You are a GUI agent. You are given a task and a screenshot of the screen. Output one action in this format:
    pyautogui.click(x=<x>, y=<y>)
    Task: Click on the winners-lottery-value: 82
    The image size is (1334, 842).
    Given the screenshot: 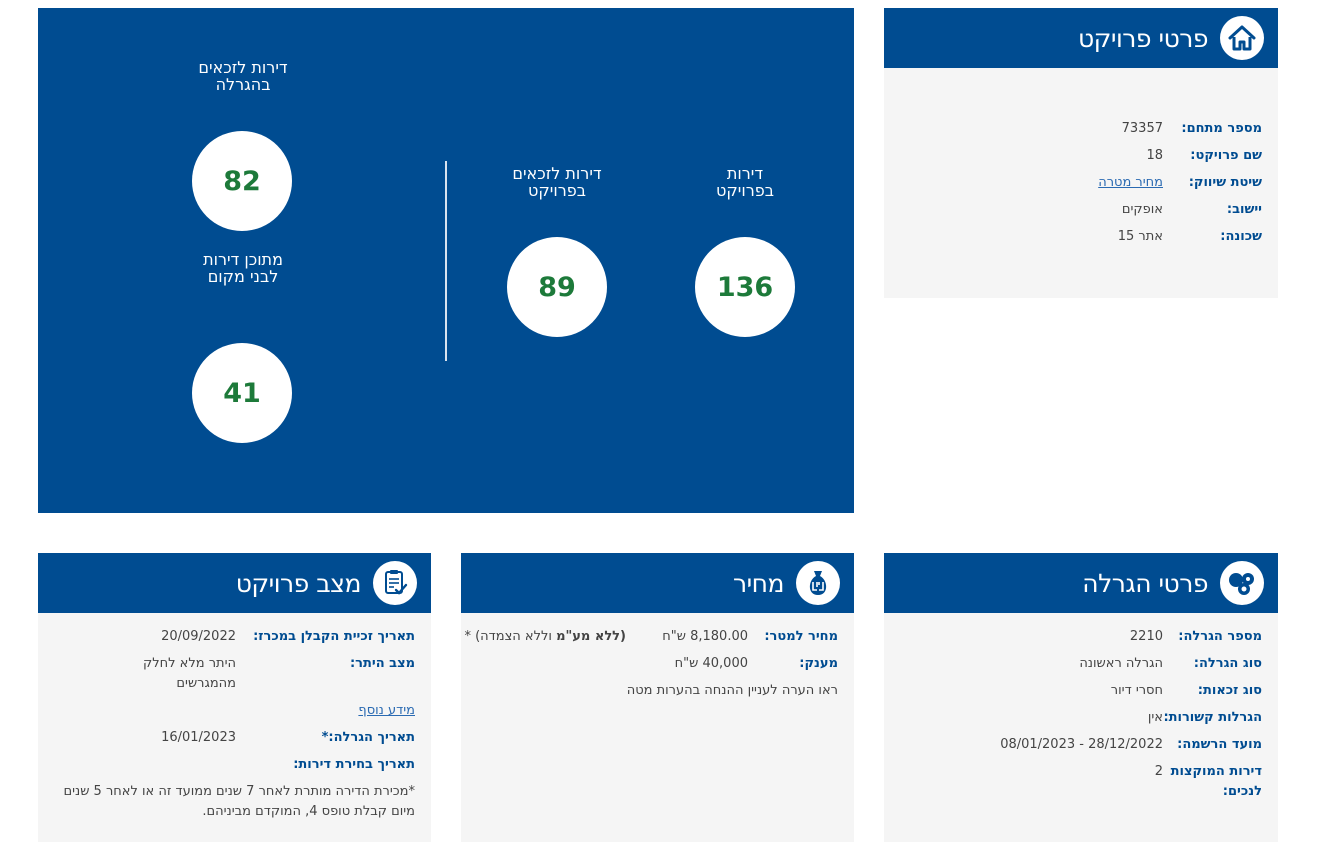 What is the action you would take?
    pyautogui.click(x=242, y=181)
    